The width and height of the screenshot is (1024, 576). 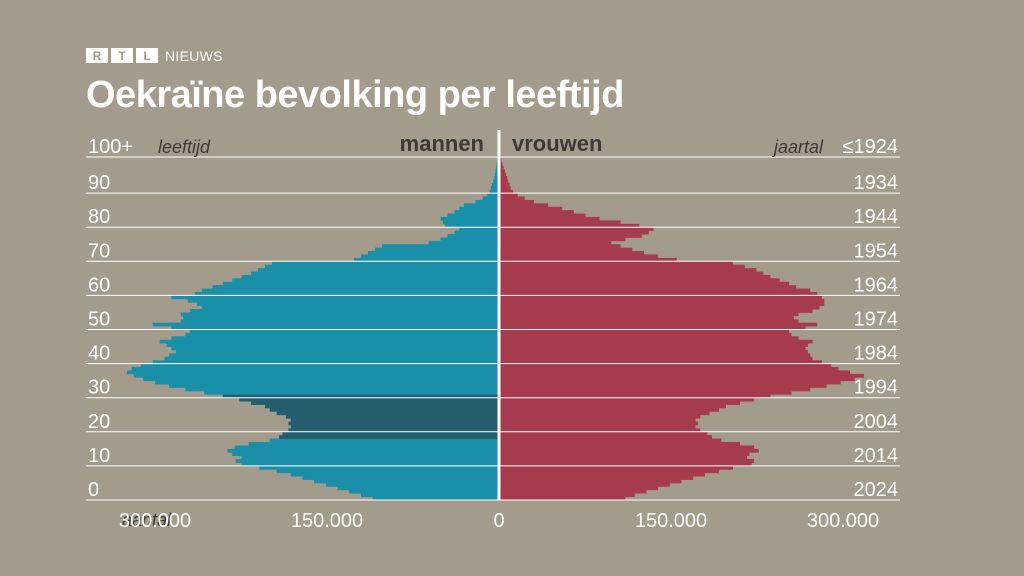 I want to click on age-tick-label: 60, so click(x=99, y=285).